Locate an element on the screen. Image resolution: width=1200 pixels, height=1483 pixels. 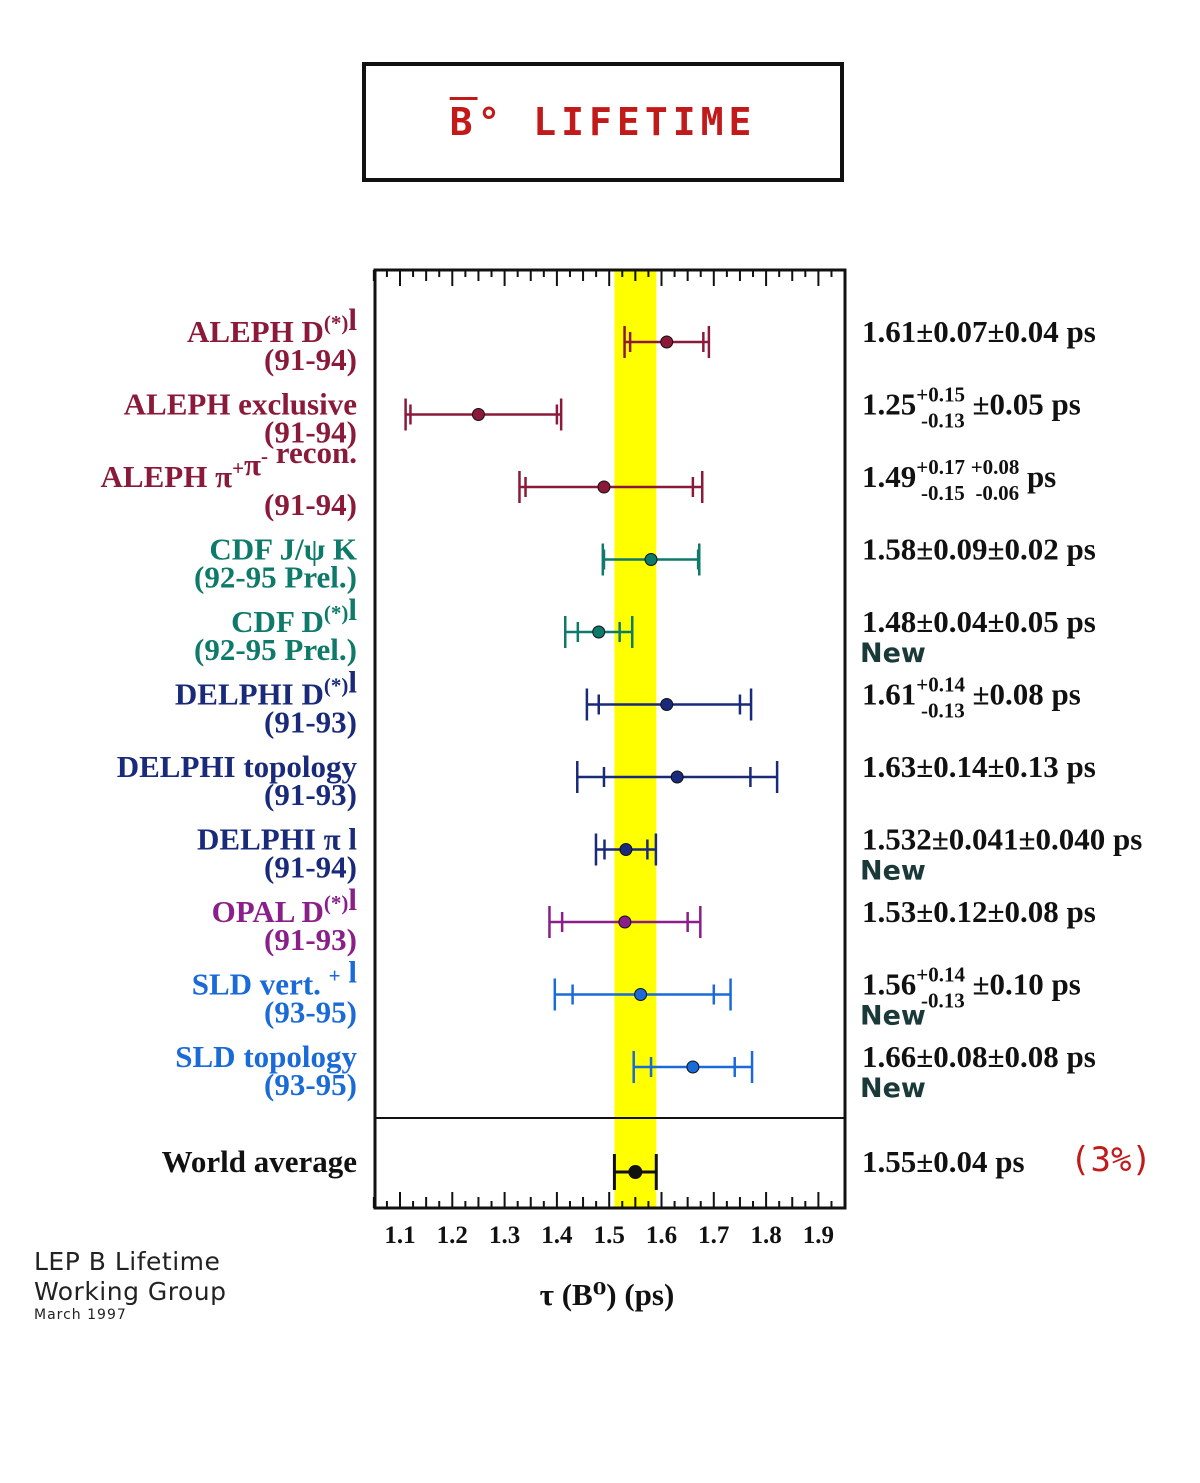
measurement-label: ALEPH D(*)l is located at coordinates (272, 325).